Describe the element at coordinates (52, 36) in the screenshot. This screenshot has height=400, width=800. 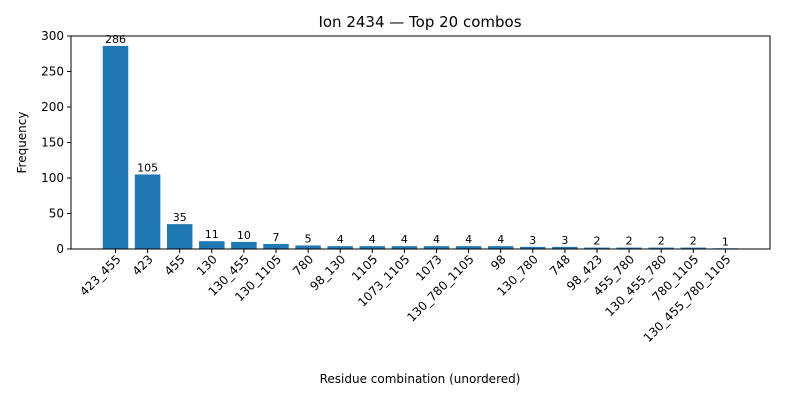
I see `y-tick-label: 300` at that location.